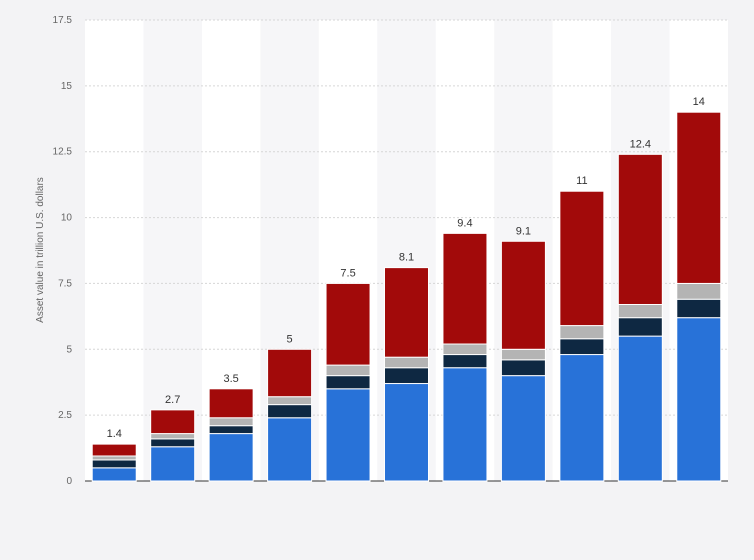 The height and width of the screenshot is (560, 754). What do you see at coordinates (65, 415) in the screenshot?
I see `y-tick-label: 2.5` at bounding box center [65, 415].